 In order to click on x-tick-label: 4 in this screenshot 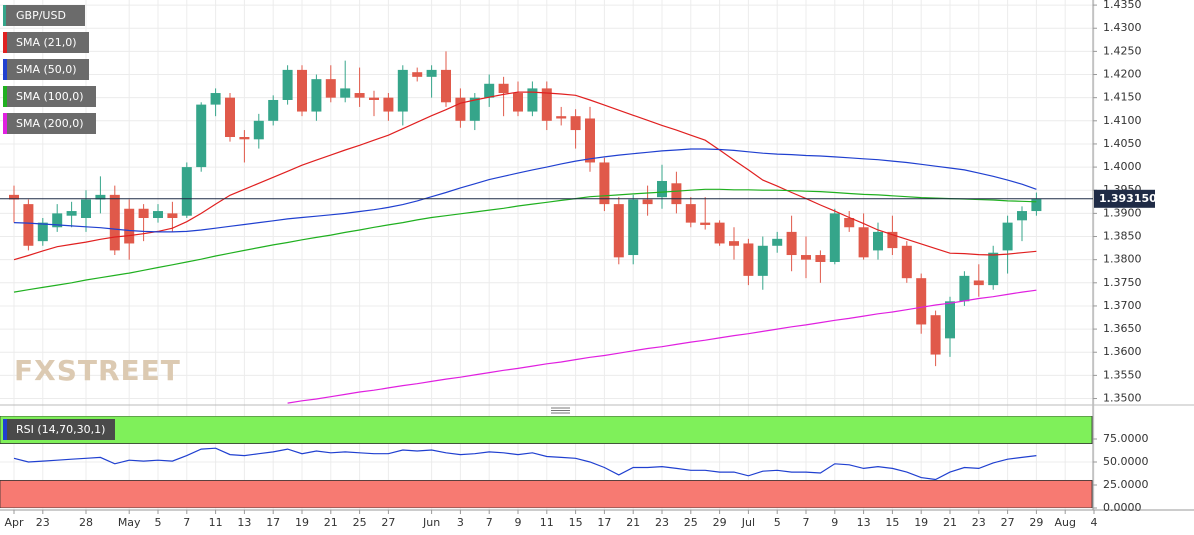, I will do `click(1094, 522)`.